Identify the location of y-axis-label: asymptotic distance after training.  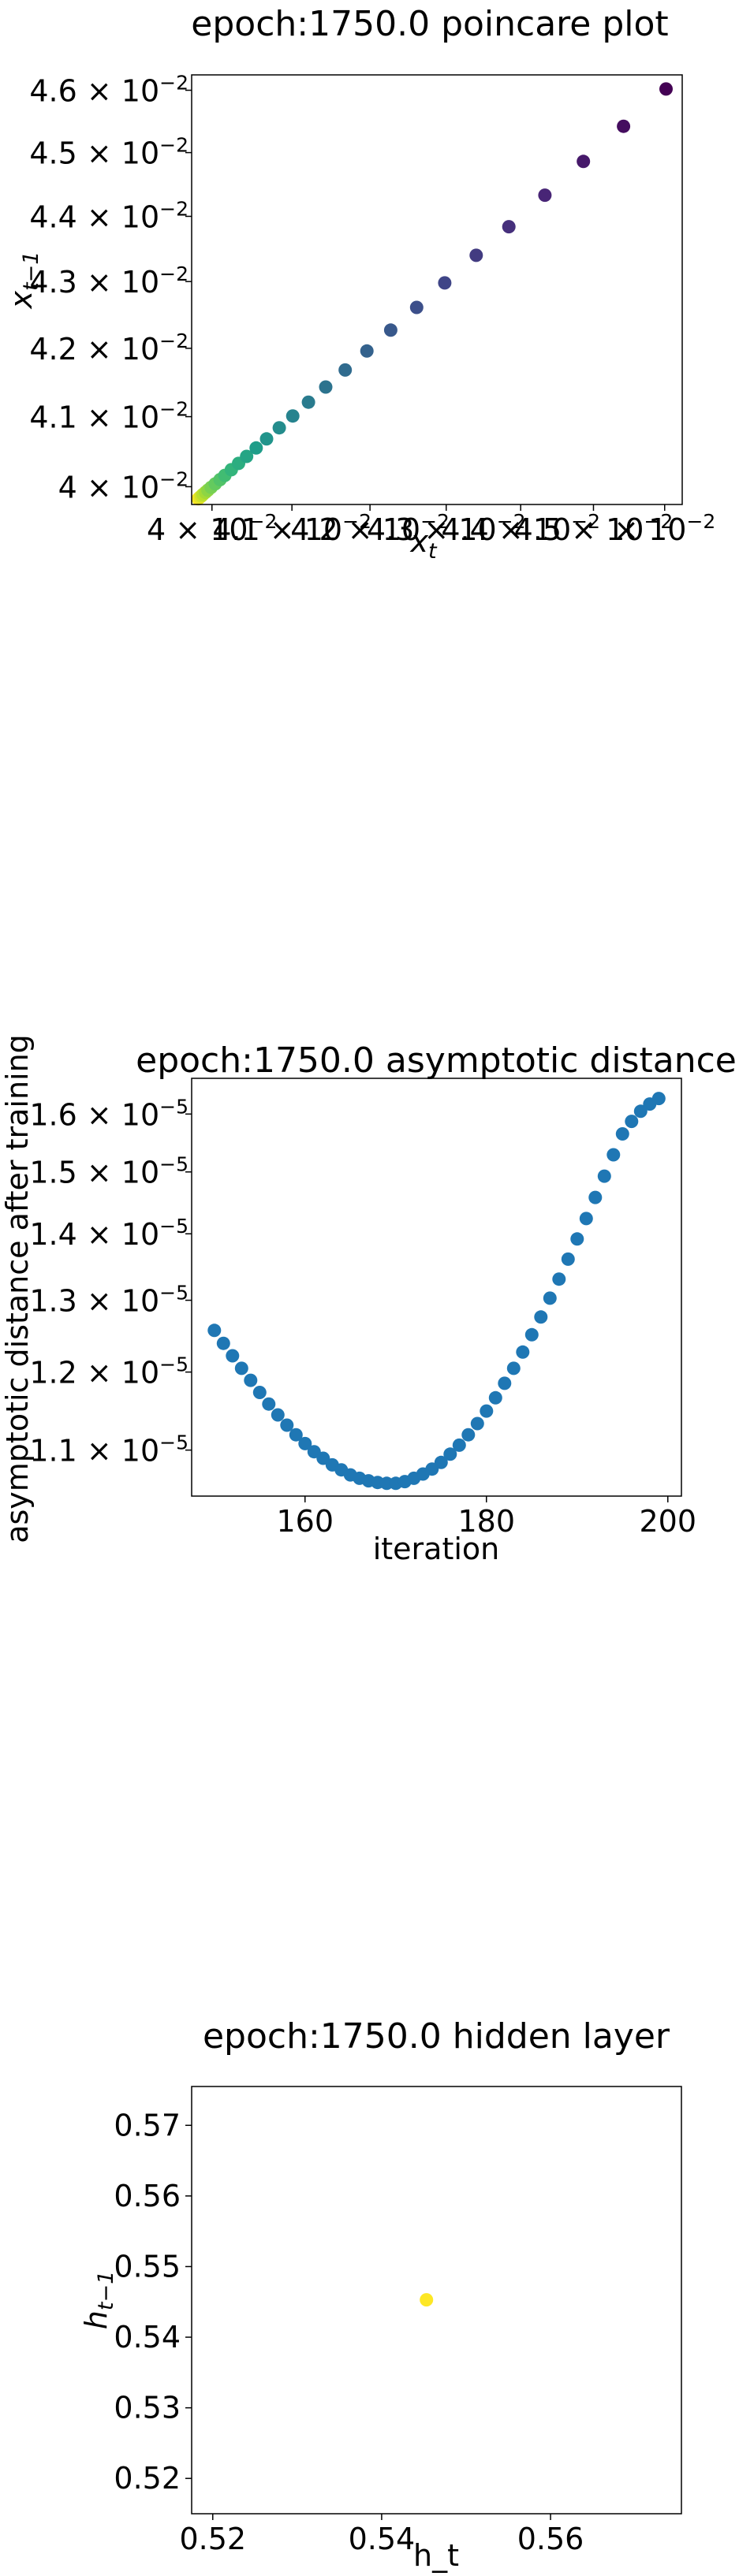
(17, 1288).